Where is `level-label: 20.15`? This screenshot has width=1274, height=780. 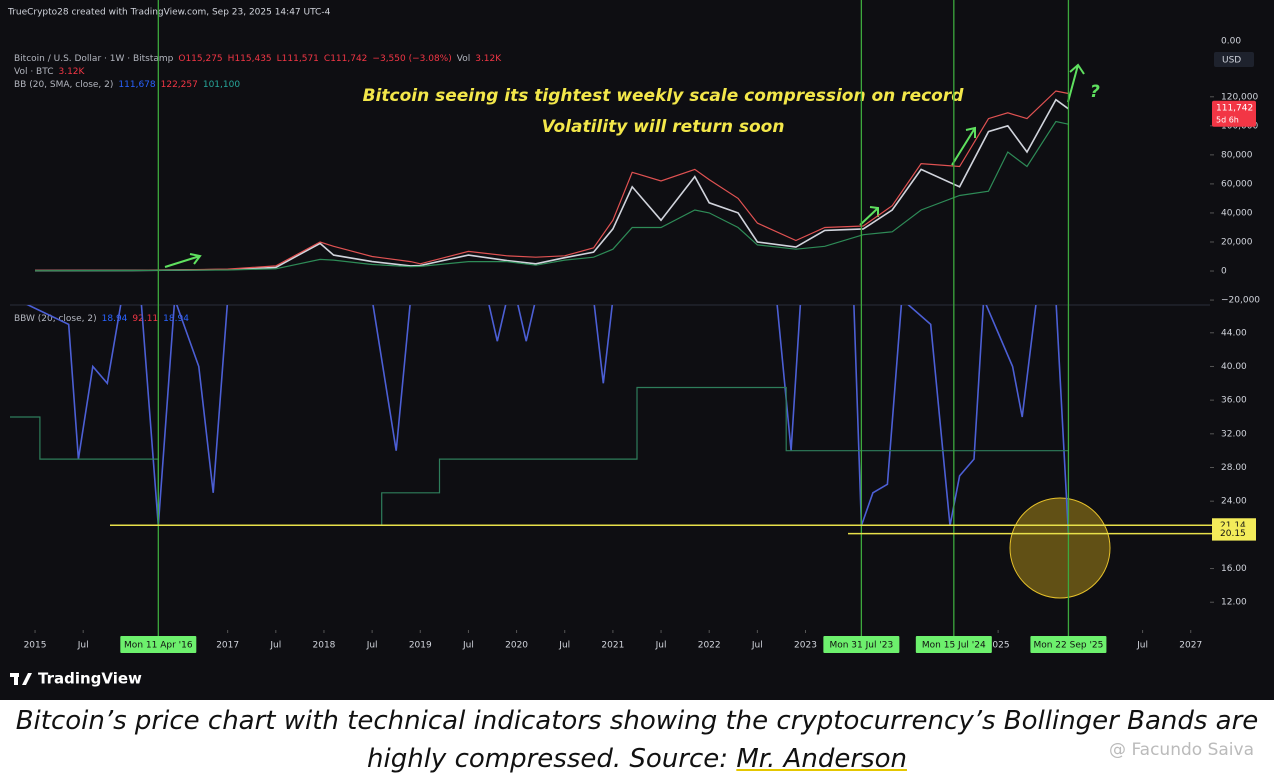 level-label: 20.15 is located at coordinates (1233, 534).